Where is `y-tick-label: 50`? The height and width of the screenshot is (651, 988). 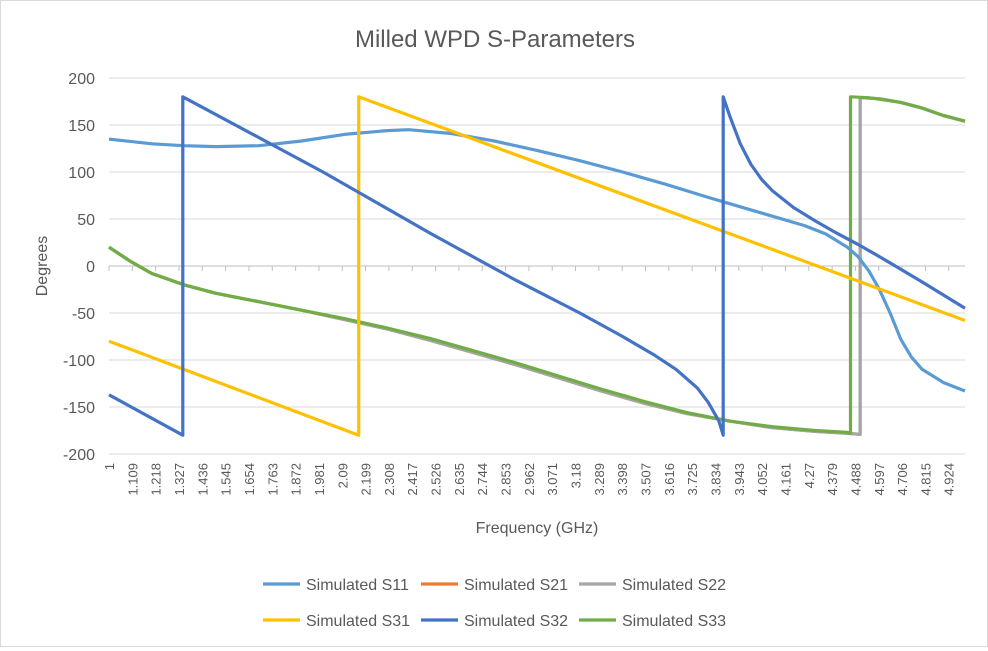
y-tick-label: 50 is located at coordinates (86, 220).